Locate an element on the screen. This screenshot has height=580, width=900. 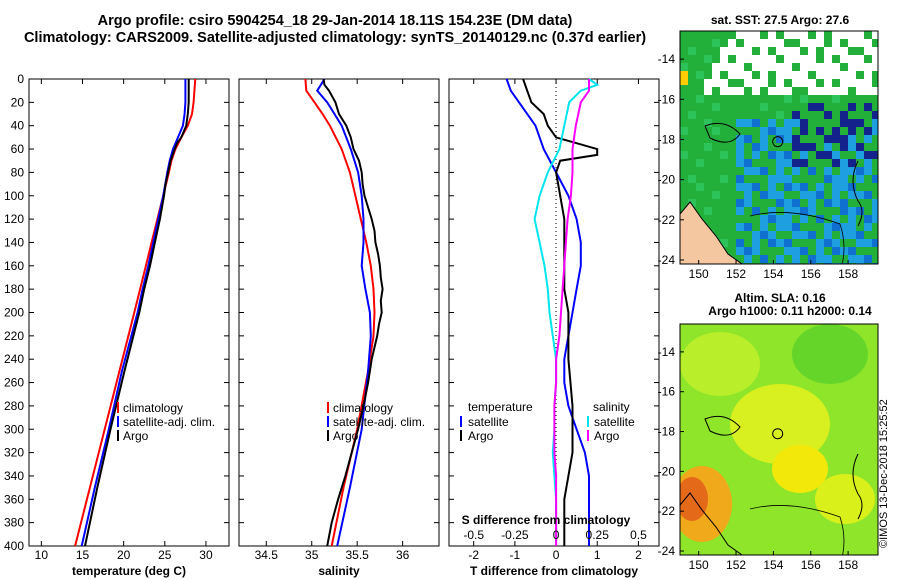
x-tick-label: 1 is located at coordinates (597, 555).